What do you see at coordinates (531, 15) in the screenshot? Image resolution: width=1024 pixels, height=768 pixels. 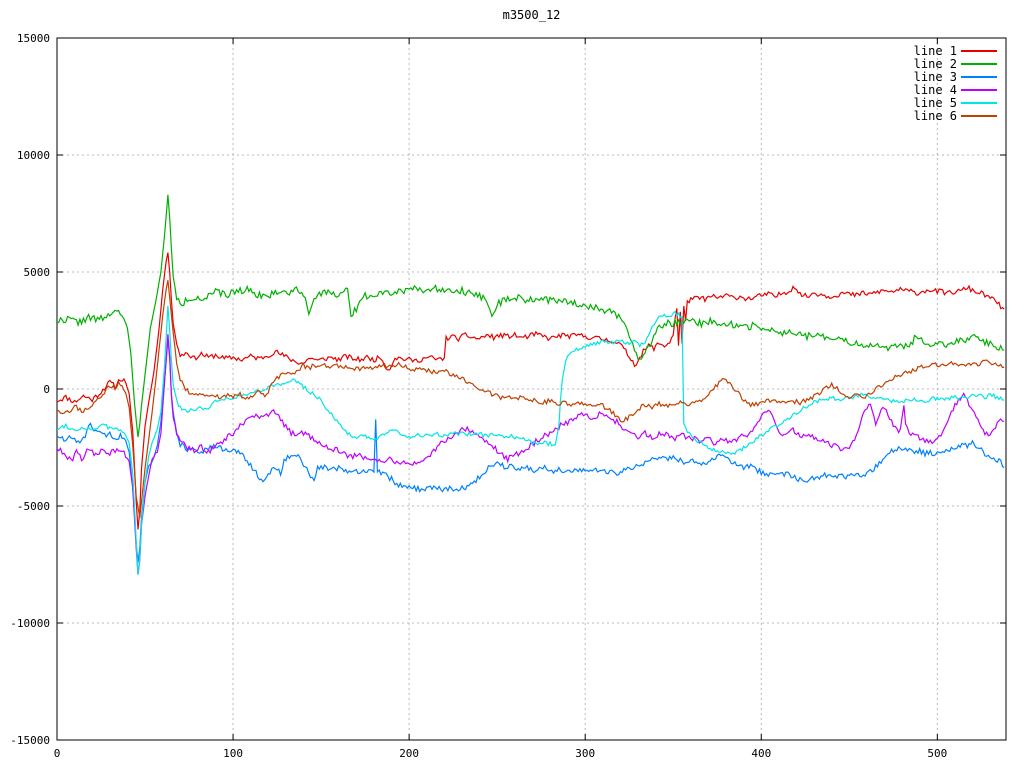 I see `chart-title: m3500_12` at bounding box center [531, 15].